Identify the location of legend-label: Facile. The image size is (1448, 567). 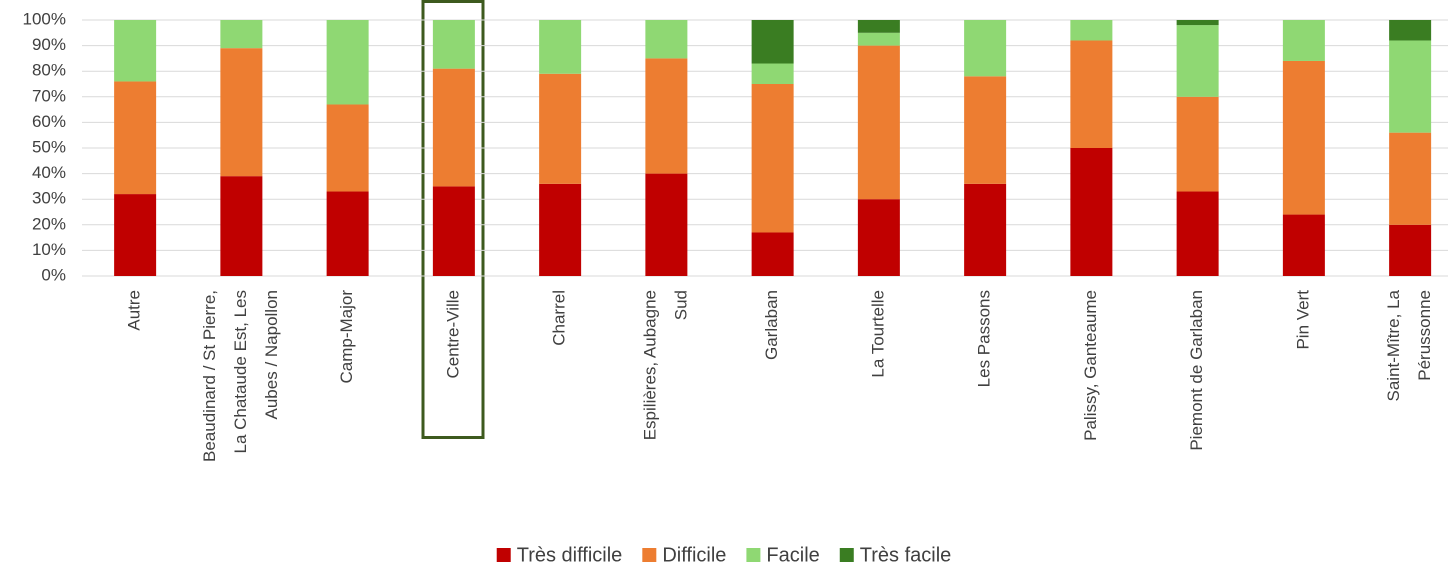
(792, 555).